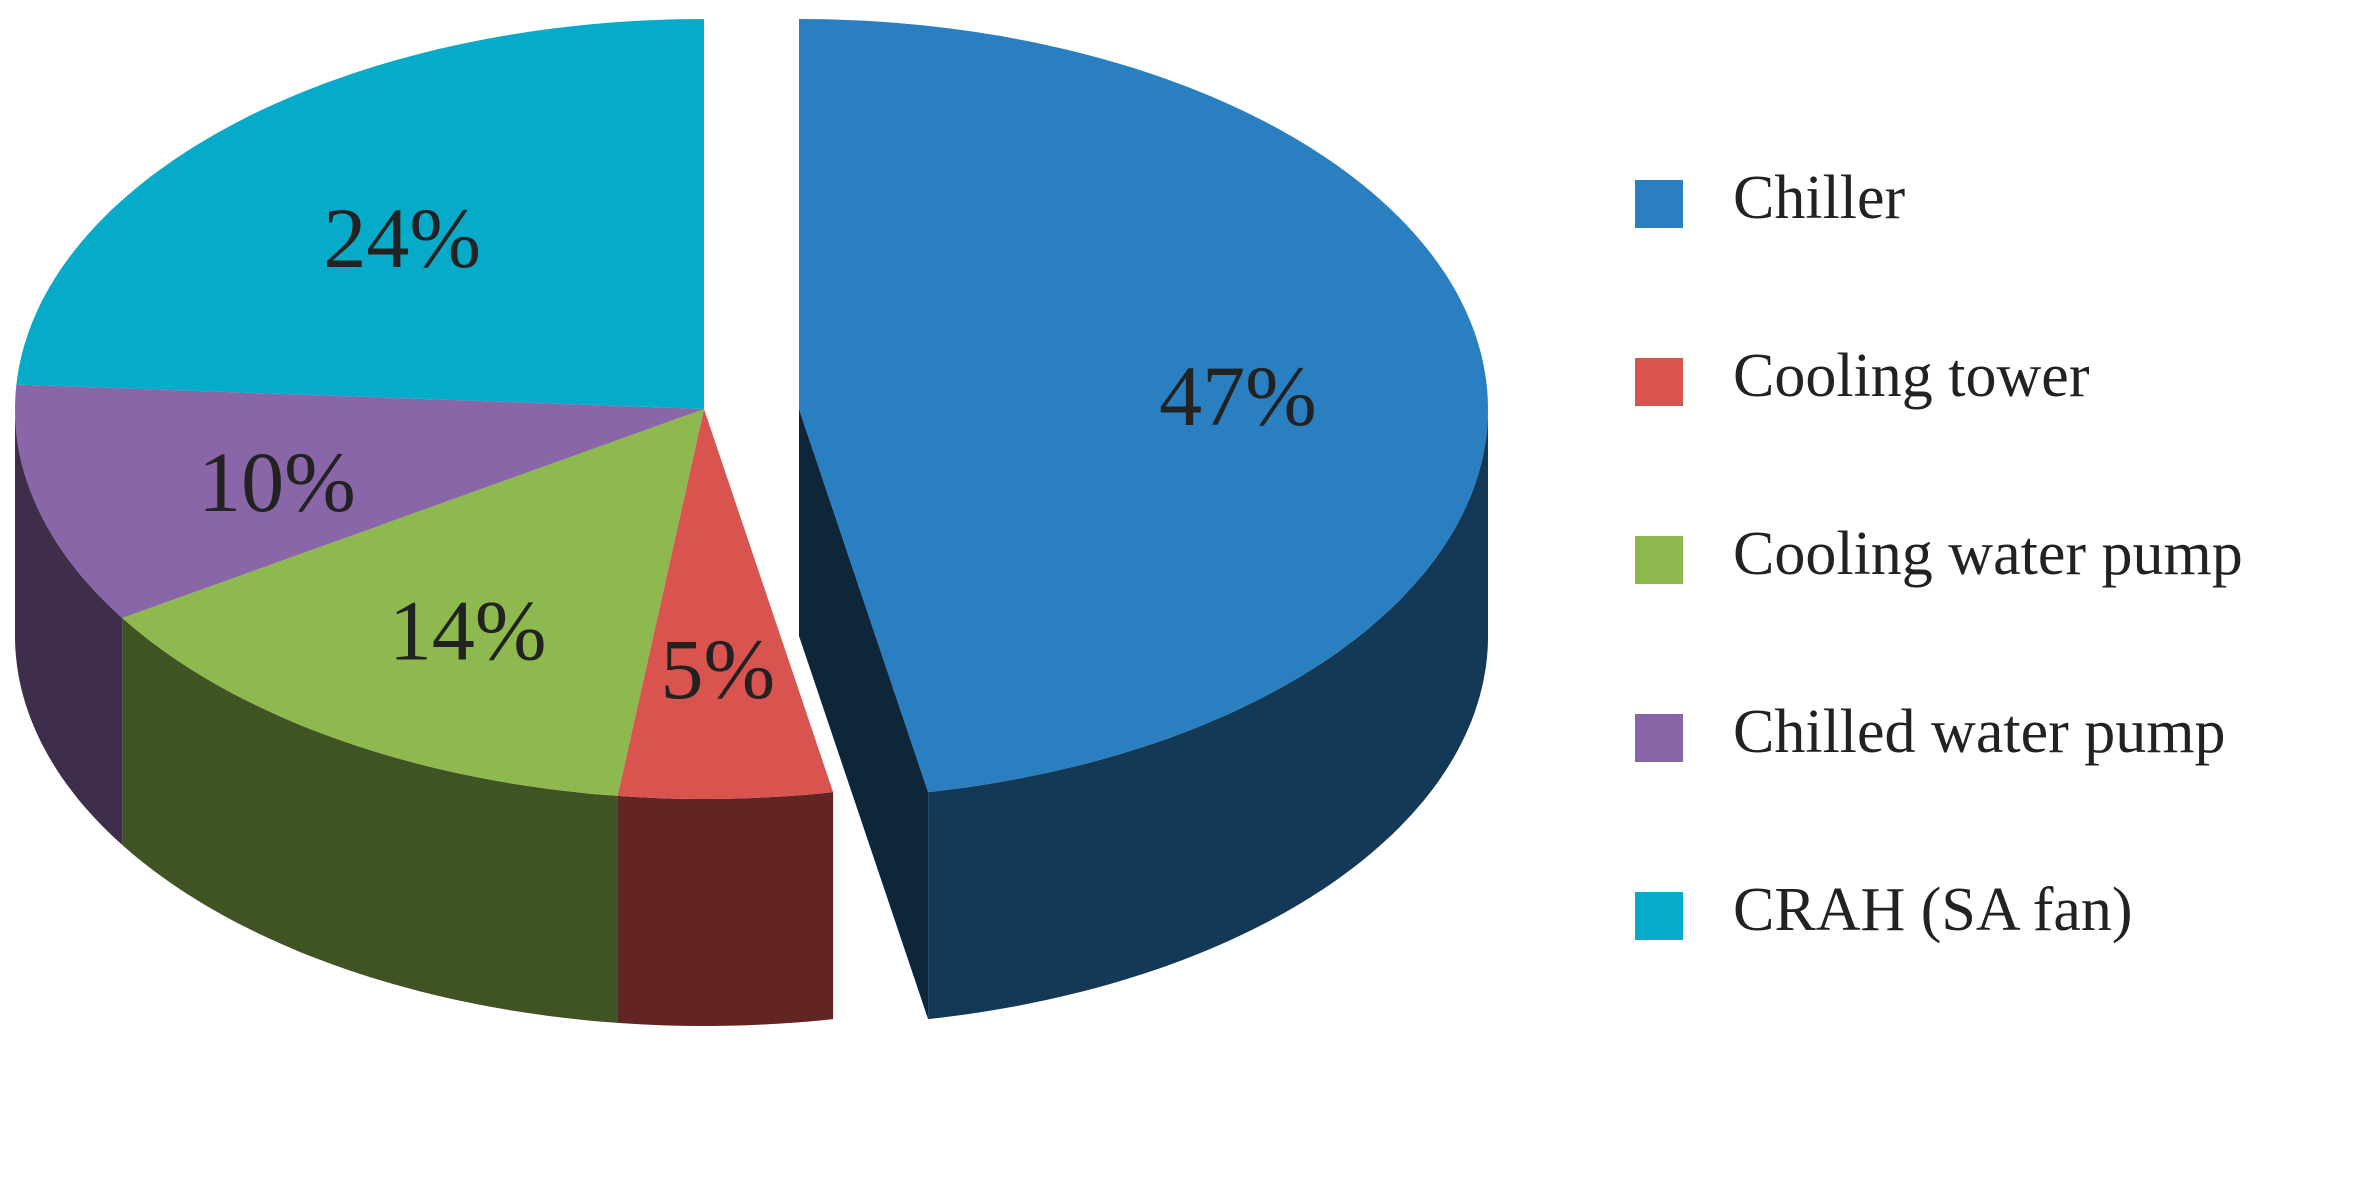 This screenshot has height=1197, width=2360. What do you see at coordinates (718, 669) in the screenshot?
I see `value-label: 5%` at bounding box center [718, 669].